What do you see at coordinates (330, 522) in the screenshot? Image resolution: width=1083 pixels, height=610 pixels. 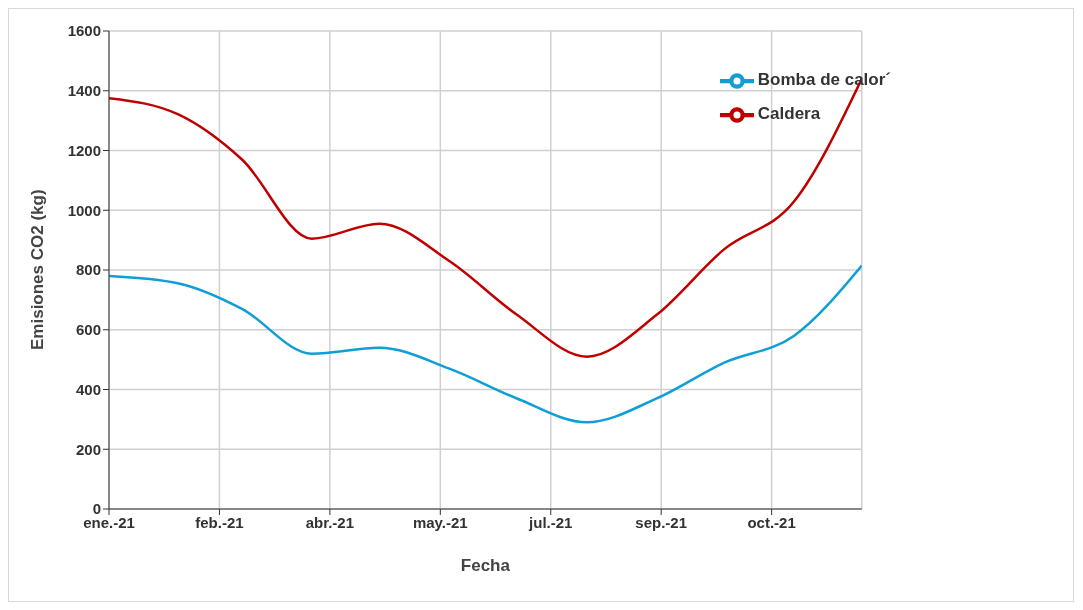 I see `x-tick-label: abr.-21` at bounding box center [330, 522].